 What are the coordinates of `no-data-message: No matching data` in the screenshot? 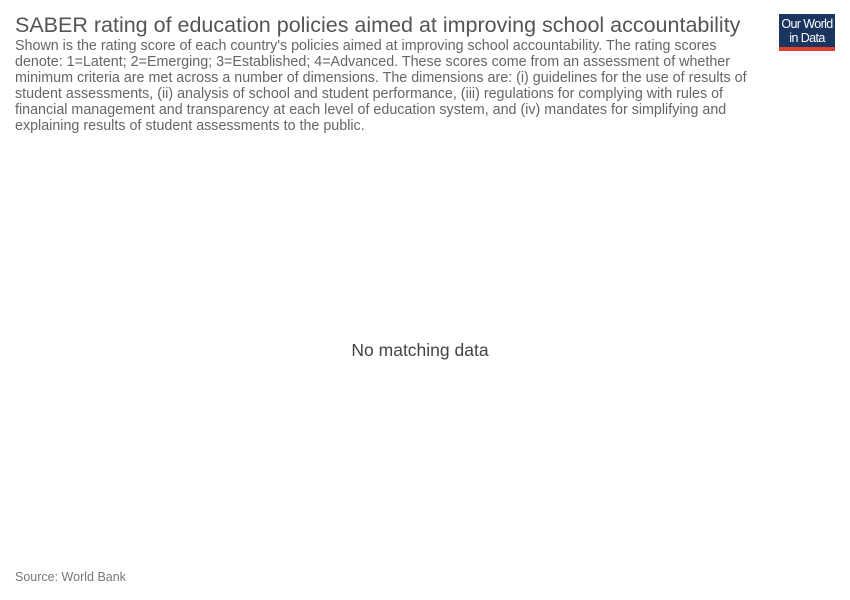 It's located at (420, 350).